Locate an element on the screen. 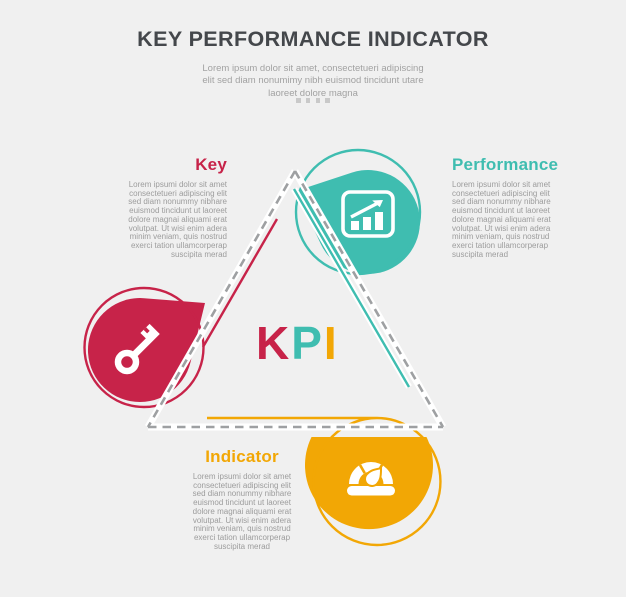  key-node-ring is located at coordinates (144, 347).